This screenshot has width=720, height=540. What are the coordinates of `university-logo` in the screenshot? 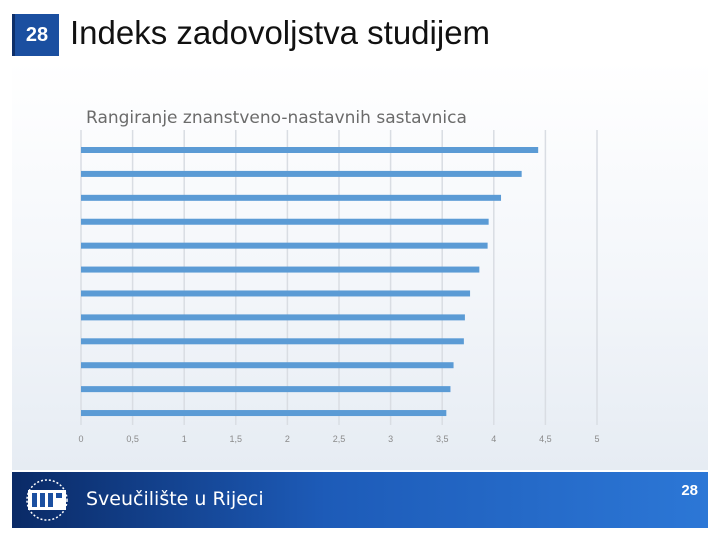 It's located at (47, 500).